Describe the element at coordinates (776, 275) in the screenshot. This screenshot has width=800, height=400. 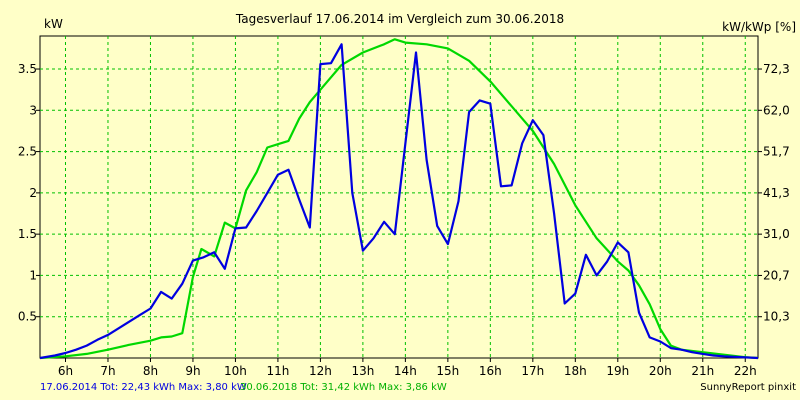
I see `y-right-tick-label: 20,7` at that location.